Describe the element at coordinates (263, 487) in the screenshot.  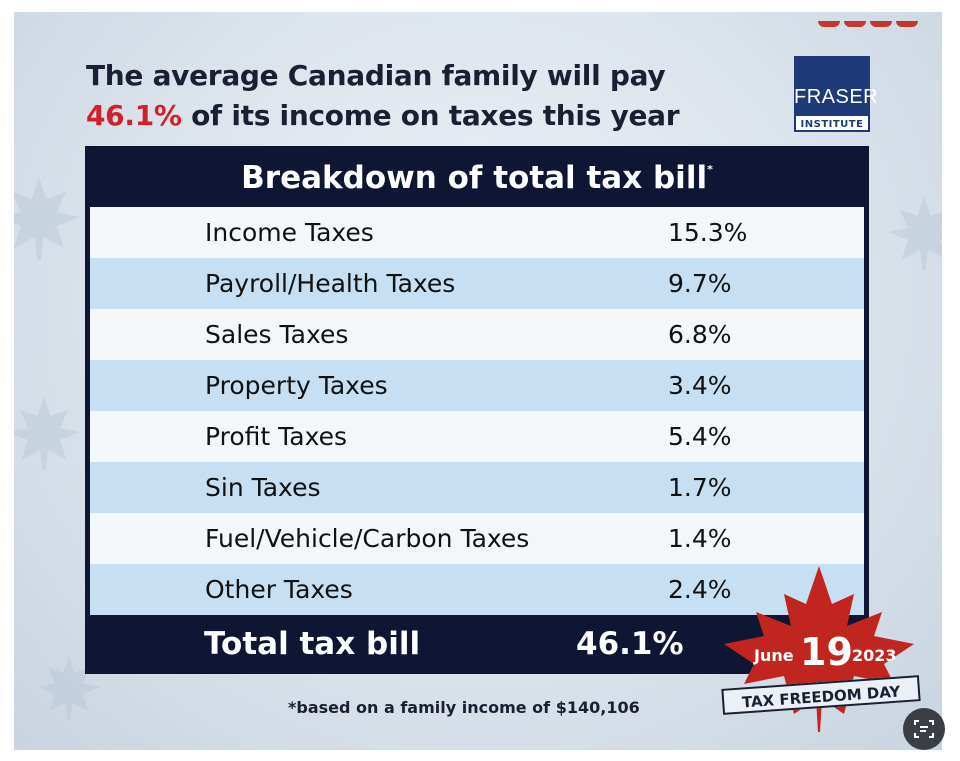
I see `row-label: Sin Taxes` at that location.